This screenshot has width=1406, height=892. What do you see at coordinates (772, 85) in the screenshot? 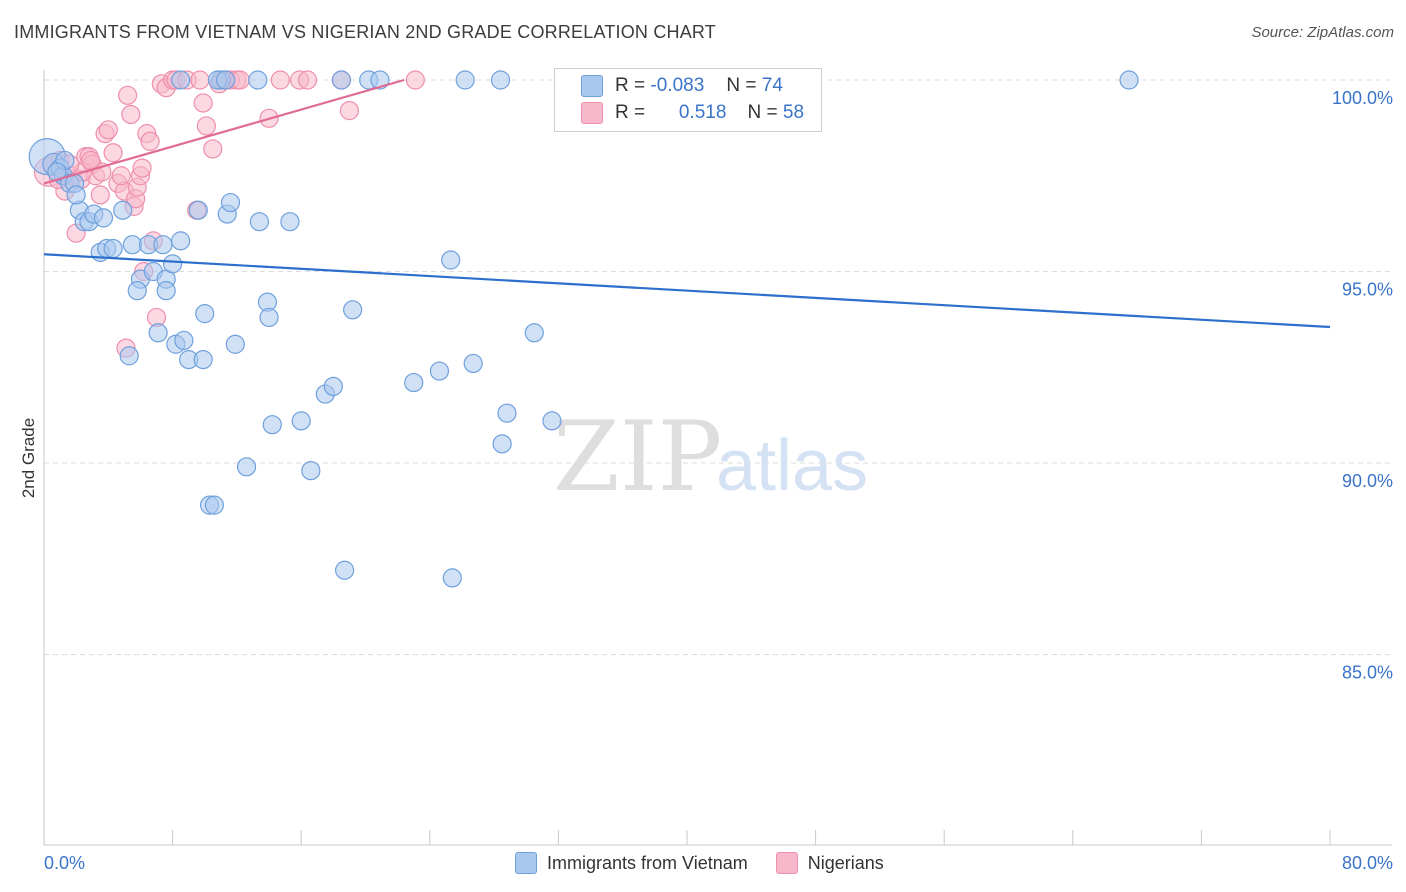
I see `legend-n-value: 74` at bounding box center [772, 85].